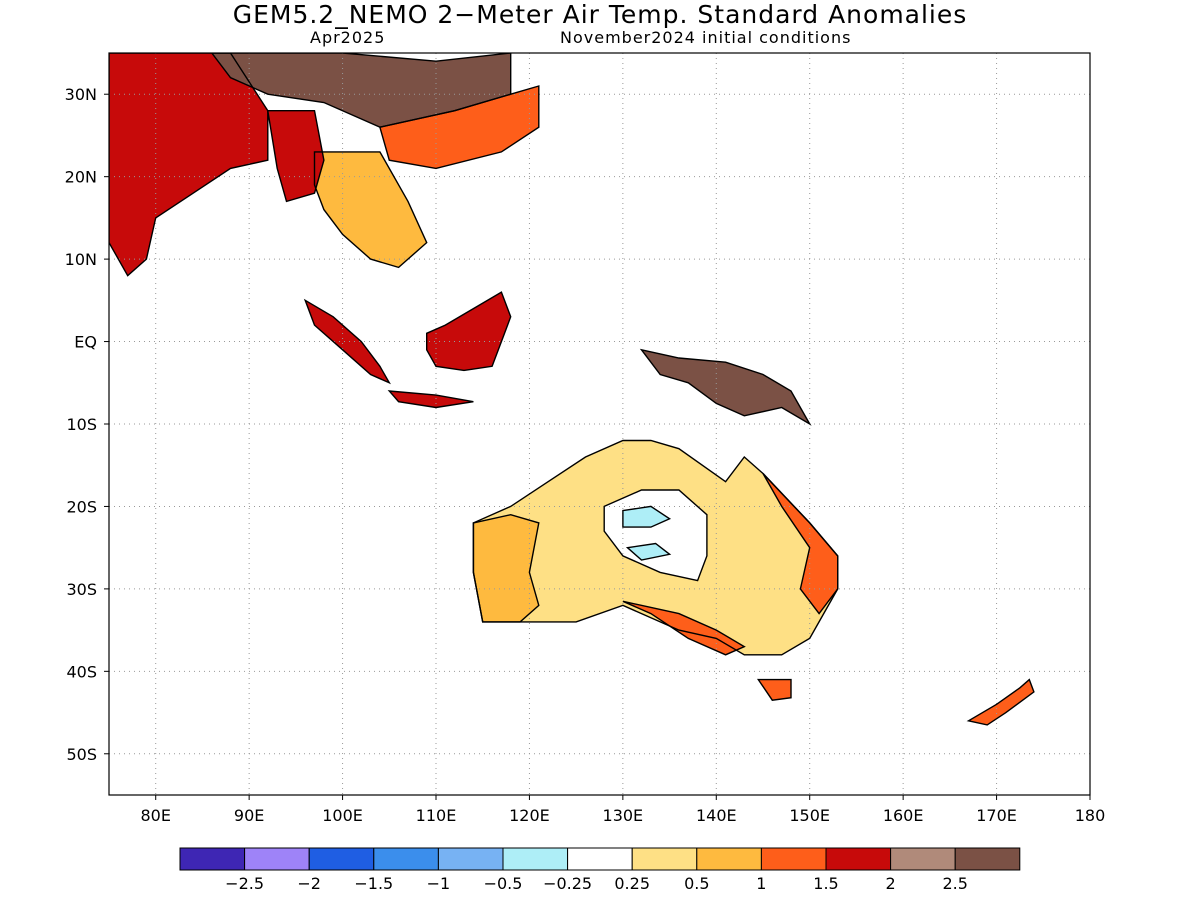 The image size is (1200, 900). I want to click on coastline-australia-east, so click(800, 544).